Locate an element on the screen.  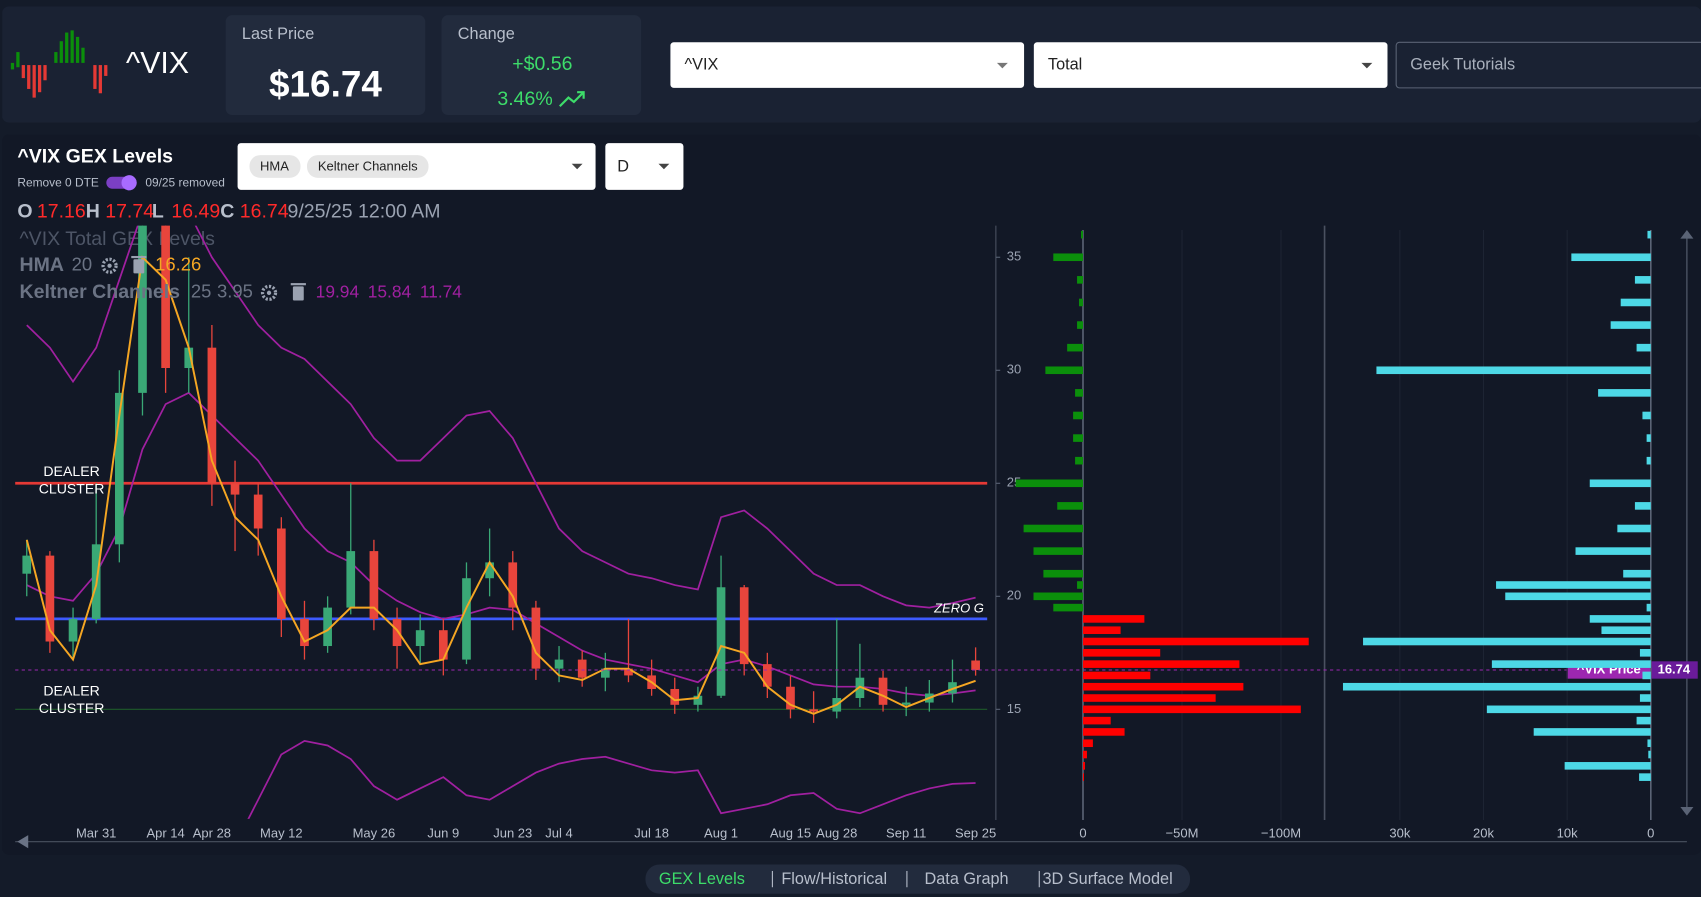
chip-label: HMA is located at coordinates (274, 165).